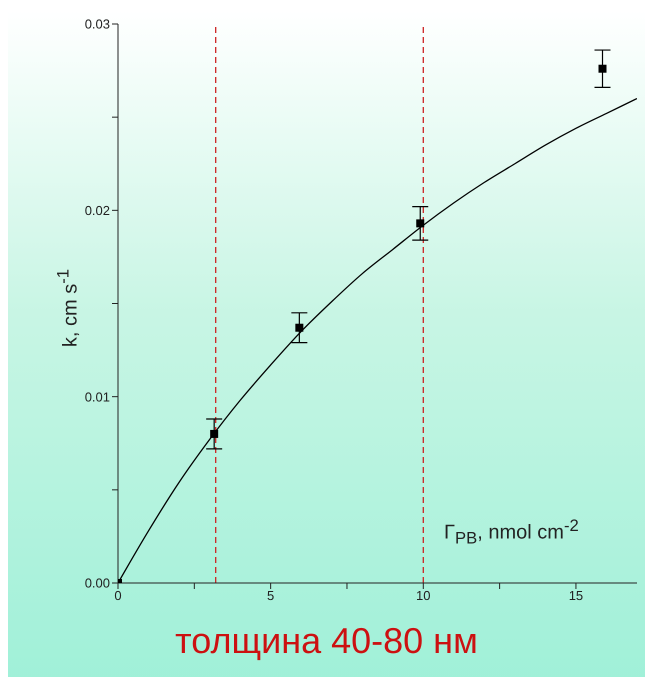 The height and width of the screenshot is (677, 645). What do you see at coordinates (97, 396) in the screenshot?
I see `y-tick-label: 0.01` at bounding box center [97, 396].